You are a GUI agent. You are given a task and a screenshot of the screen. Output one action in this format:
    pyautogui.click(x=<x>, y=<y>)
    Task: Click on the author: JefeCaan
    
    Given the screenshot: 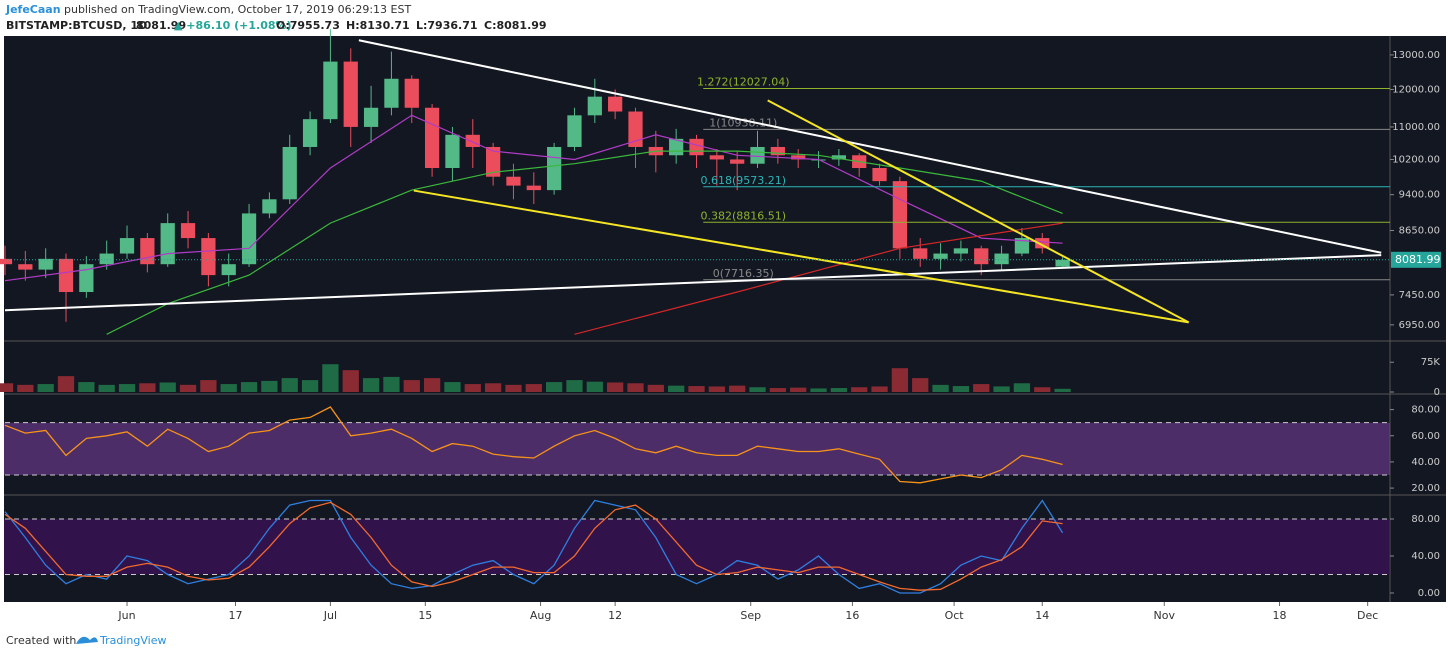 What is the action you would take?
    pyautogui.click(x=33, y=9)
    